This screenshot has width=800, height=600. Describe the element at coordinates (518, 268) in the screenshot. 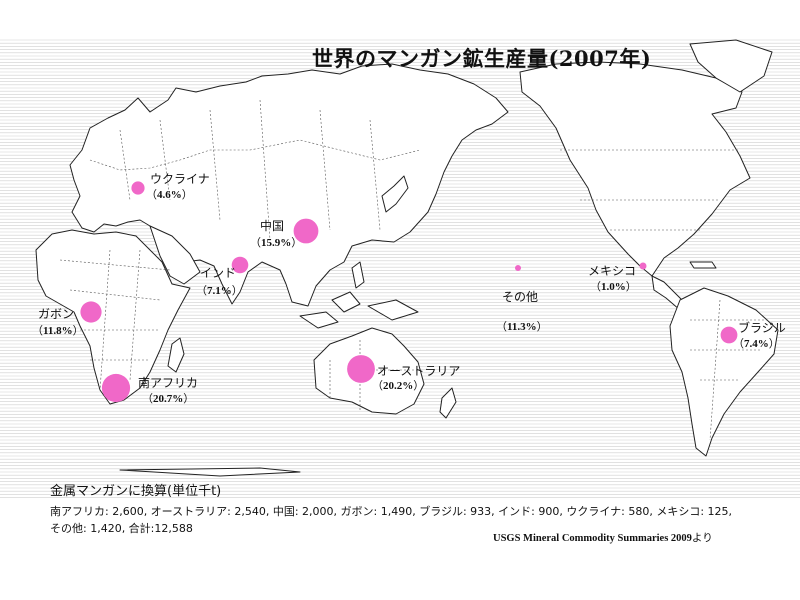

I see `bubble-other` at that location.